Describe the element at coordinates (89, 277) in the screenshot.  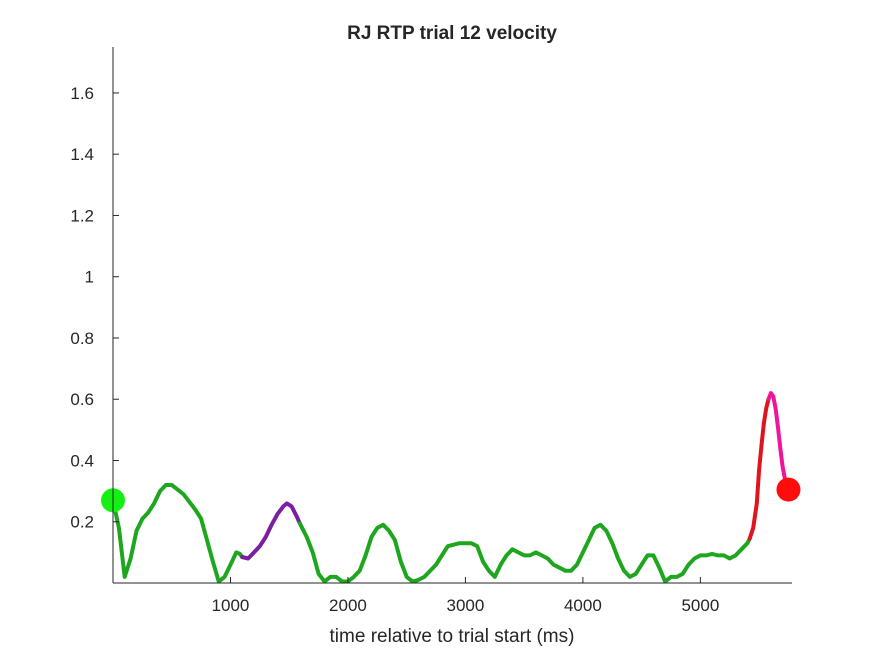
I see `y-tick-label: 1` at that location.